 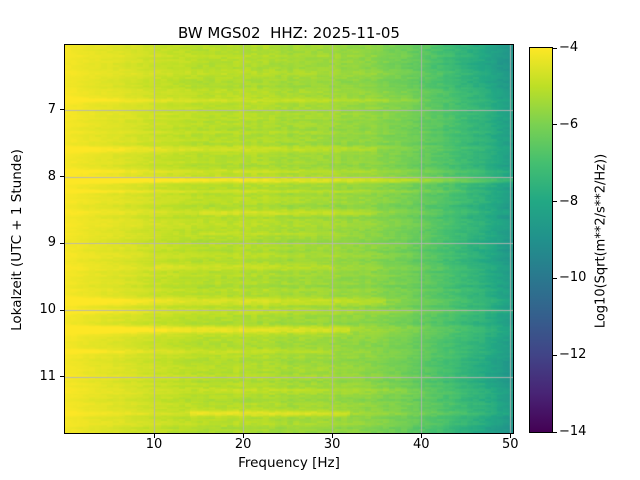 I want to click on chart-title: BW MGS02 HHZ: 2025-11-05, so click(x=289, y=33).